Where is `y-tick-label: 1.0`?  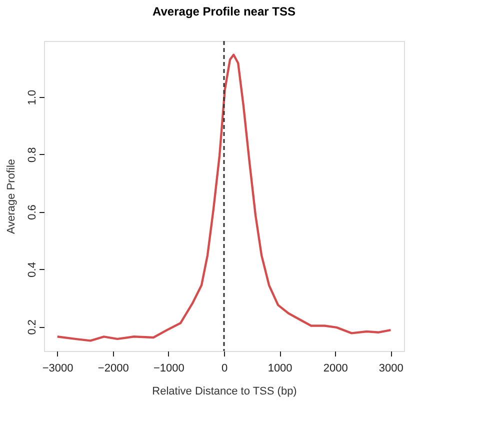 y-tick-label: 1.0 is located at coordinates (32, 98).